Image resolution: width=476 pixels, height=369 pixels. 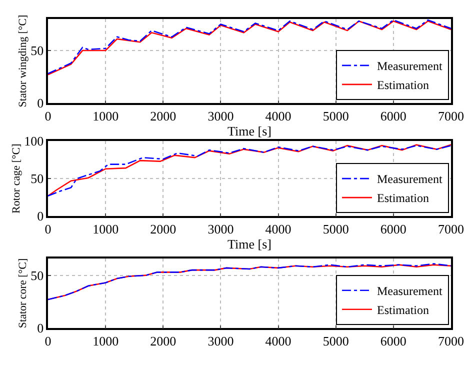 I want to click on y-tick-label: 100, so click(x=34, y=141).